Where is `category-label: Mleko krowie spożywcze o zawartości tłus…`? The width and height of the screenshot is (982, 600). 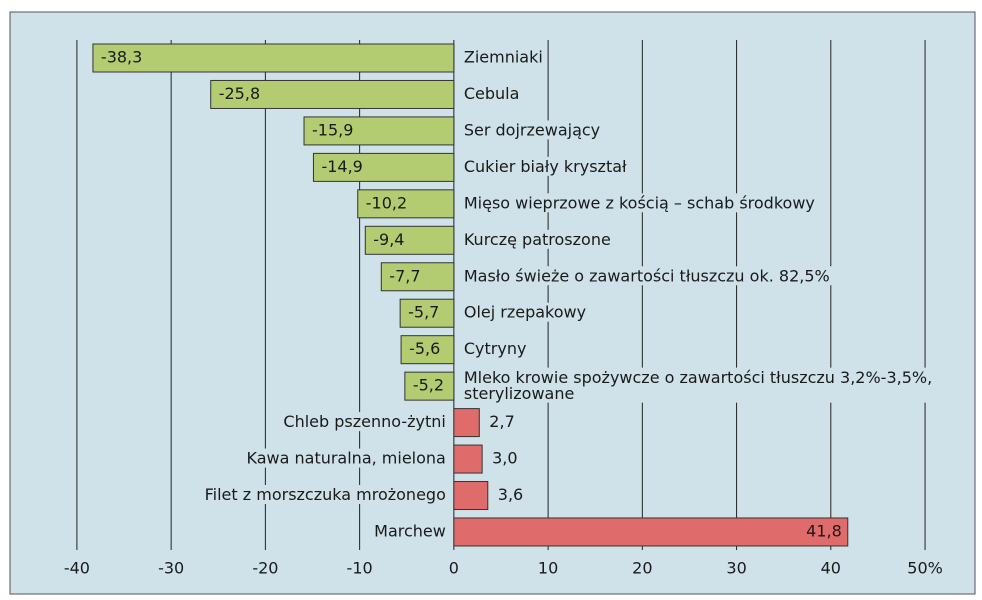 category-label: Mleko krowie spożywcze o zawartości tłus… is located at coordinates (698, 385).